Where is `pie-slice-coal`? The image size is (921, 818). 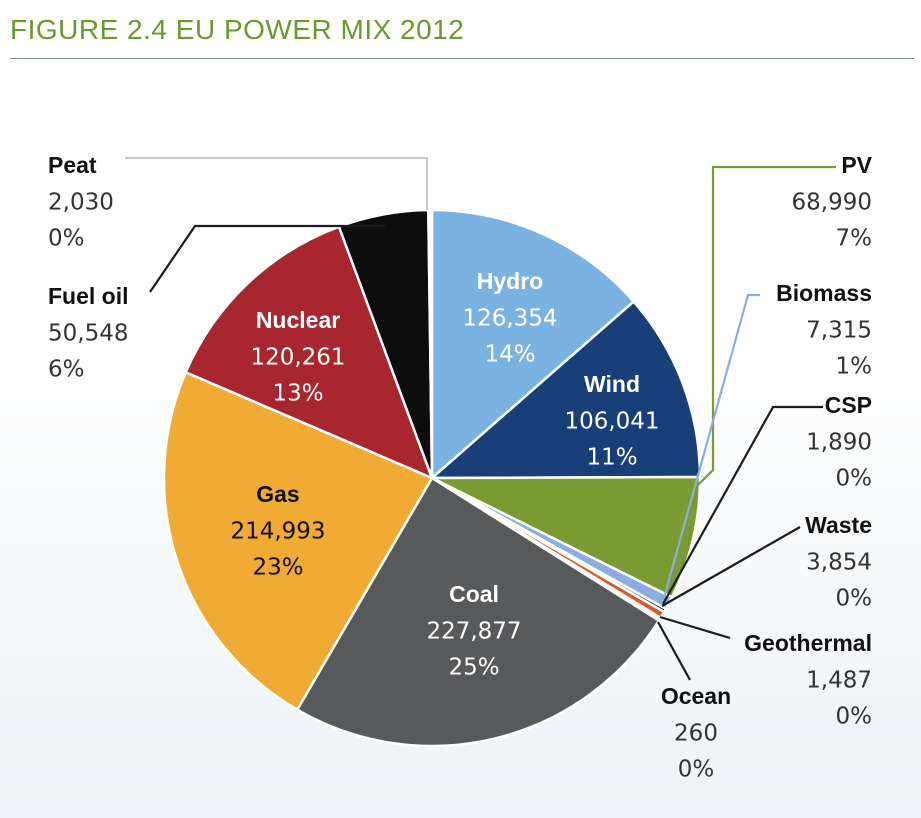
pie-slice-coal is located at coordinates (478, 612).